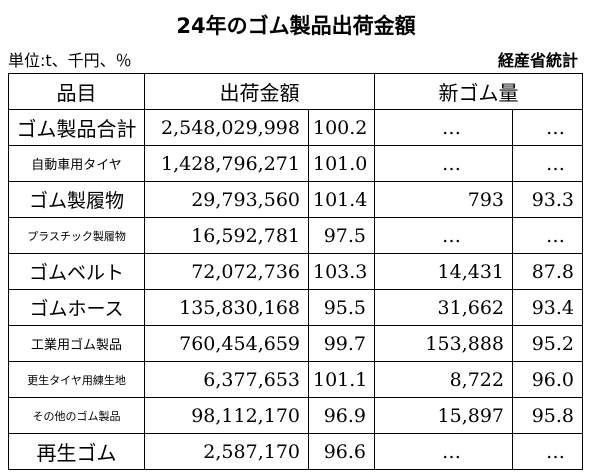 This screenshot has height=472, width=592. I want to click on row-rubber: 15,897, so click(443, 415).